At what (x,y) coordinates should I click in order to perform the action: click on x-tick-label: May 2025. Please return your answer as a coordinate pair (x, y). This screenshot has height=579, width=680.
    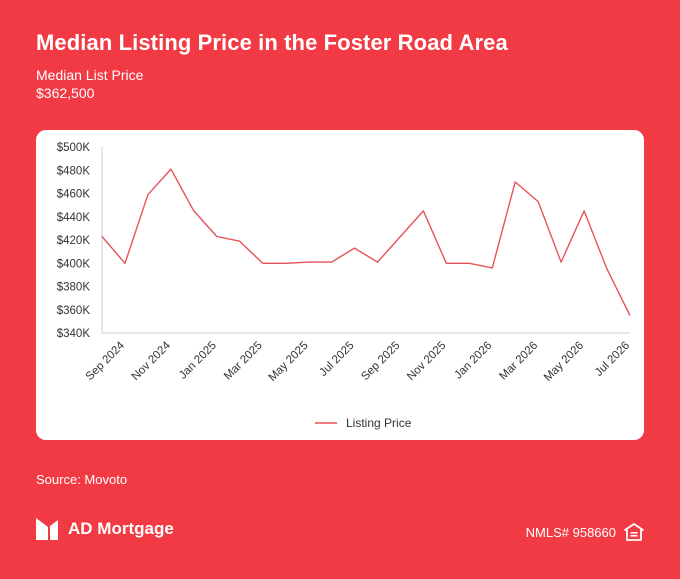
    Looking at the image, I should click on (289, 362).